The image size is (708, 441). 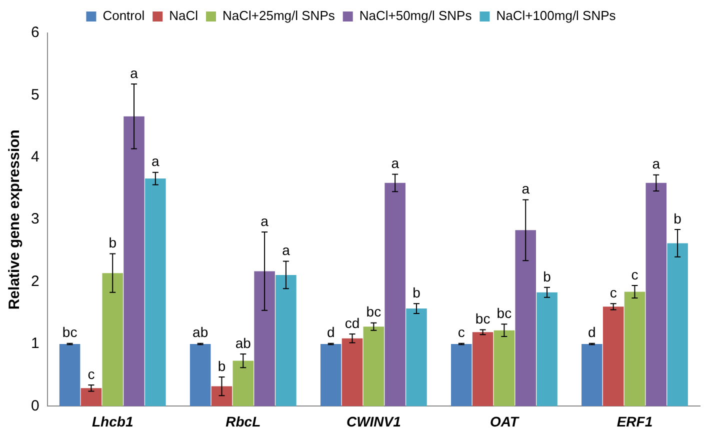 I want to click on legend-label: NaCl+50mg/l SNPs, so click(x=415, y=16).